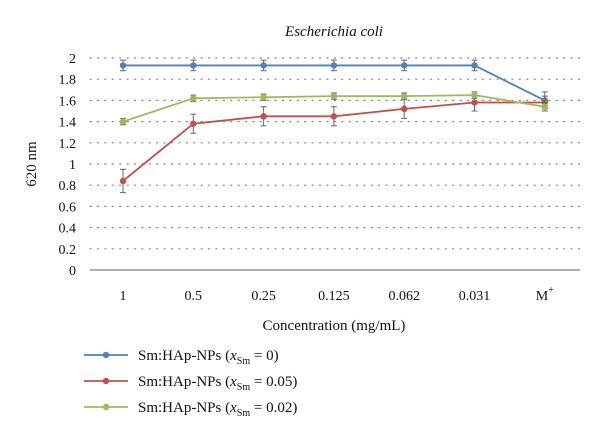 Image resolution: width=600 pixels, height=446 pixels. I want to click on y-tick-label: 0.4, so click(68, 229).